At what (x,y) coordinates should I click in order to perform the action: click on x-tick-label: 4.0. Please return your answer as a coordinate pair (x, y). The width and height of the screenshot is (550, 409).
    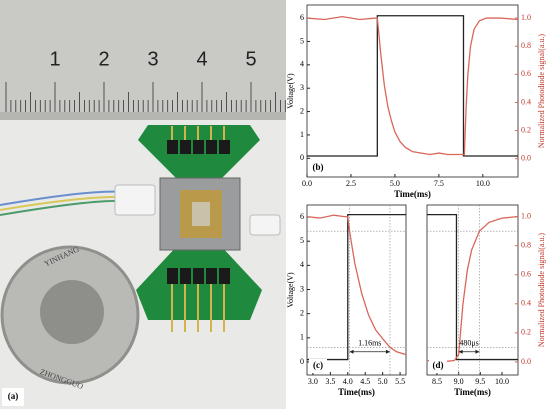
    Looking at the image, I should click on (348, 381).